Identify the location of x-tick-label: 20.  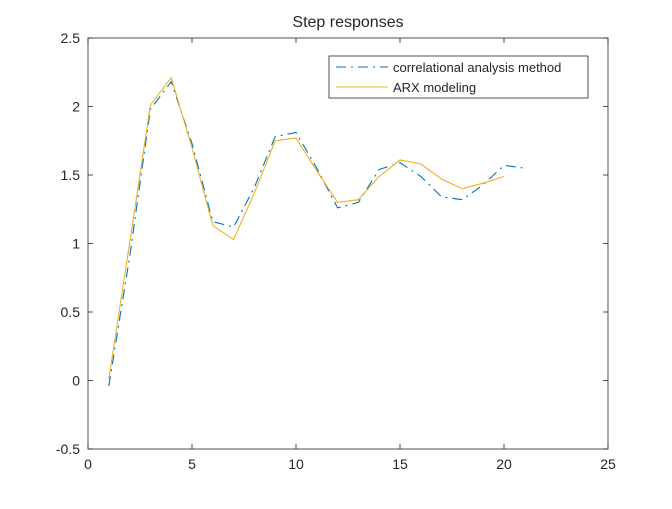
(504, 464).